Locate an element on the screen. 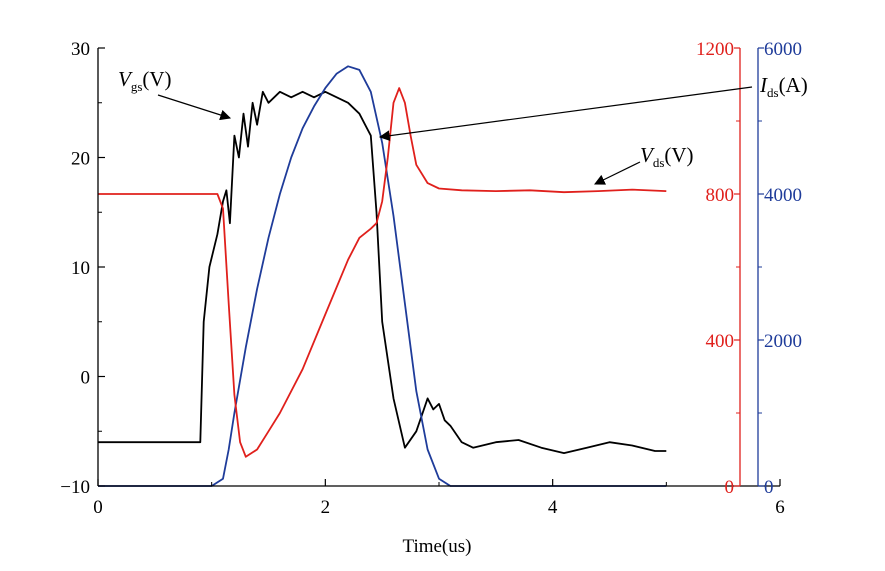 The width and height of the screenshot is (885, 571). x-axis-label: Time(us) is located at coordinates (437, 546).